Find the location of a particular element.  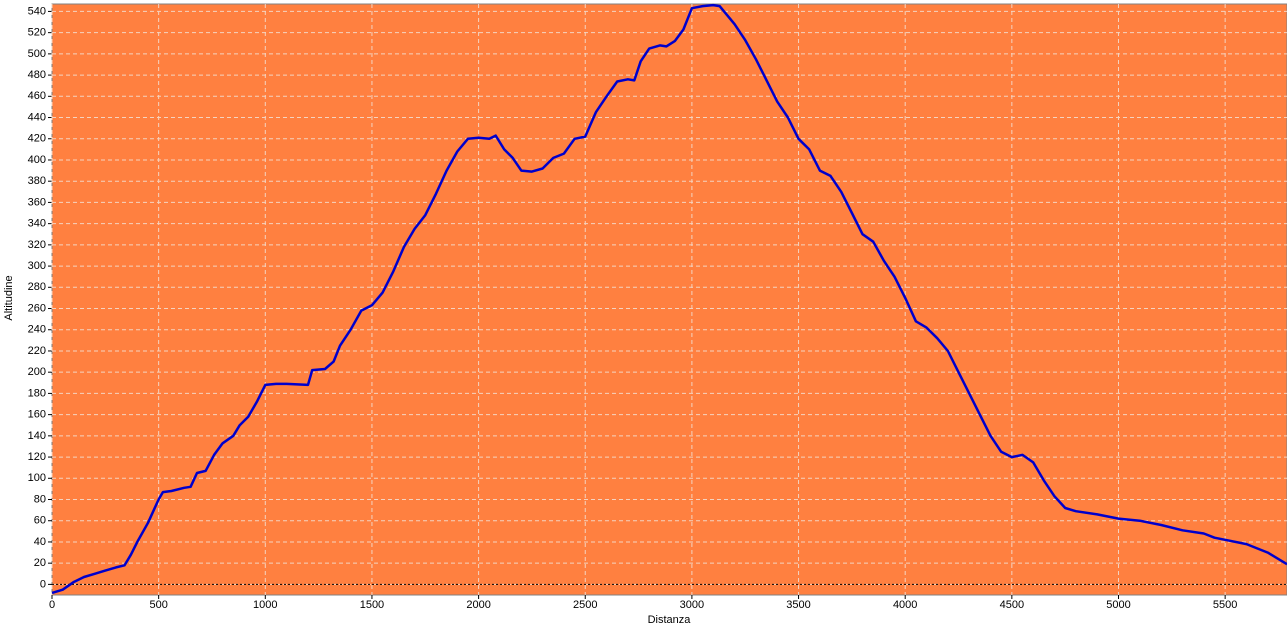

y-tick-label: 40 is located at coordinates (40, 542).